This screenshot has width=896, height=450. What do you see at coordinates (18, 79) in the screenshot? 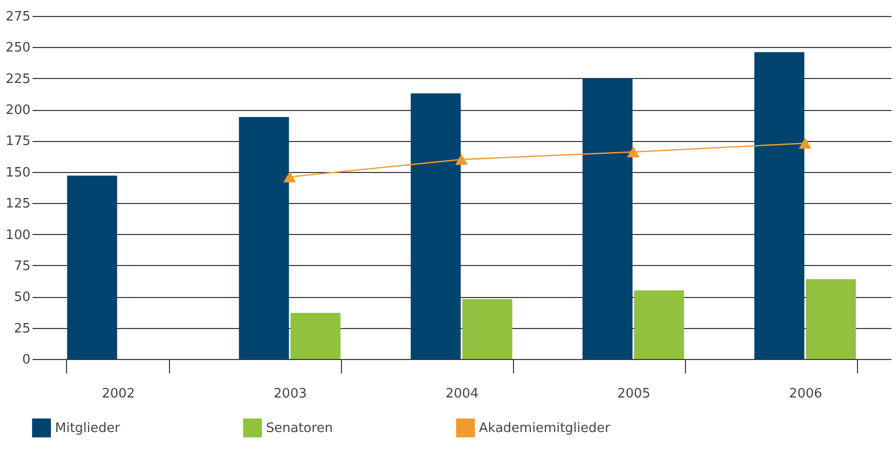
I see `y-tick-label: 225` at bounding box center [18, 79].